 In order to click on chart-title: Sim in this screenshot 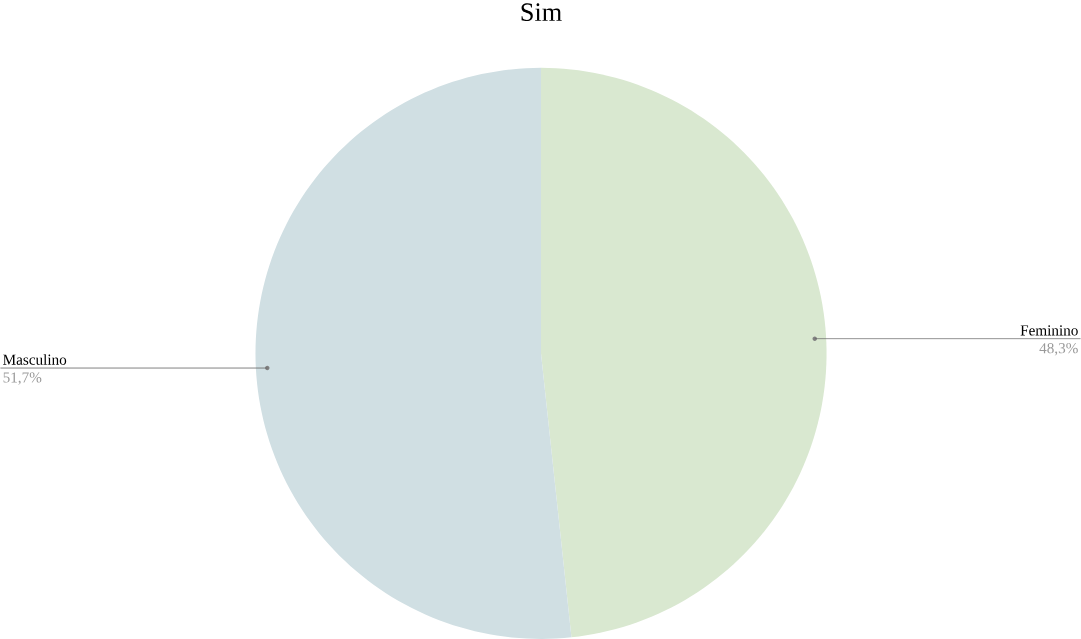, I will do `click(541, 12)`.